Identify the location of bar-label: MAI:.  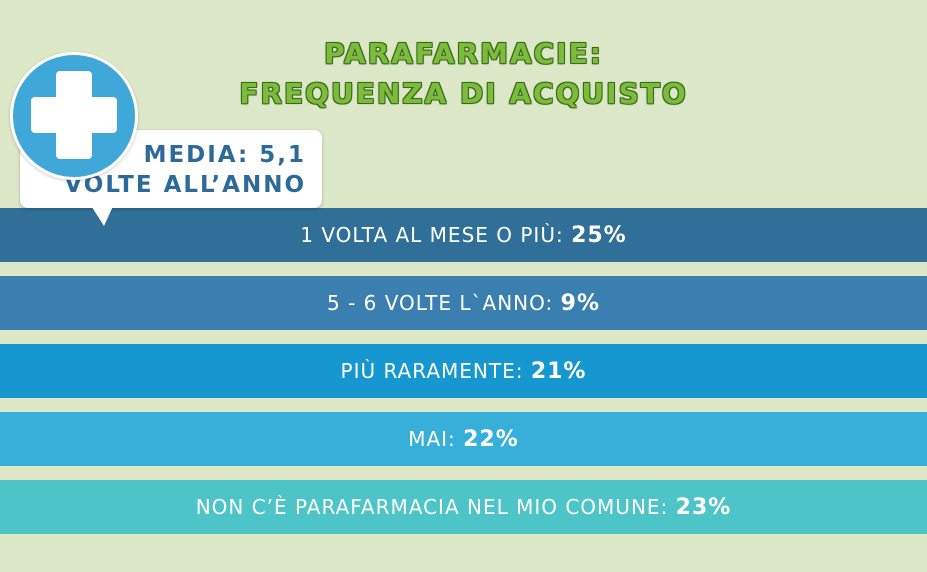
(436, 439).